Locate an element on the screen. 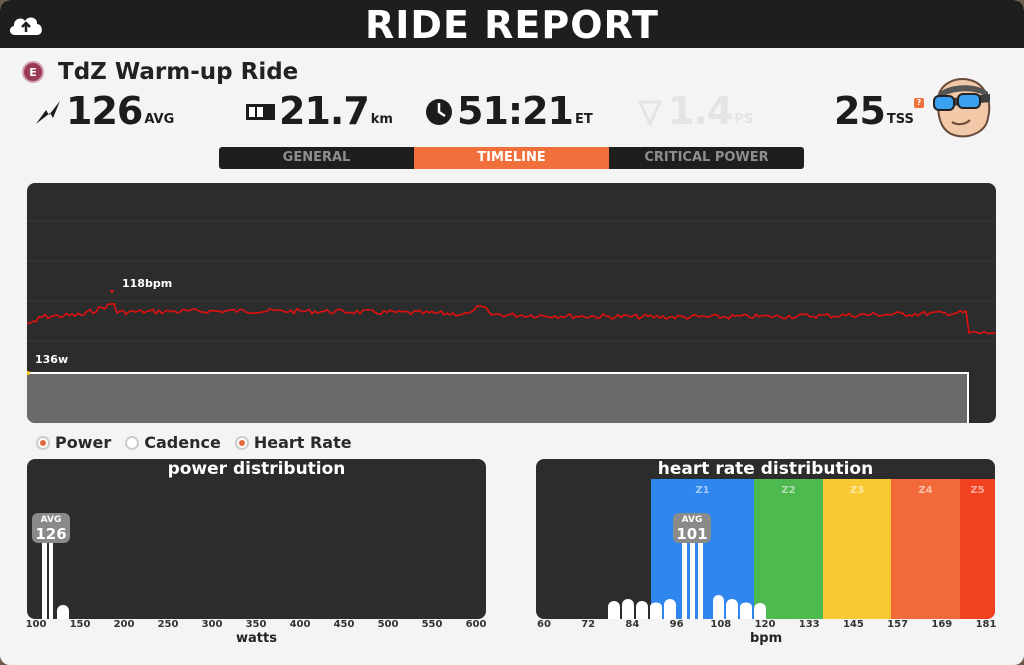  legend-cadence: Cadence is located at coordinates (173, 442).